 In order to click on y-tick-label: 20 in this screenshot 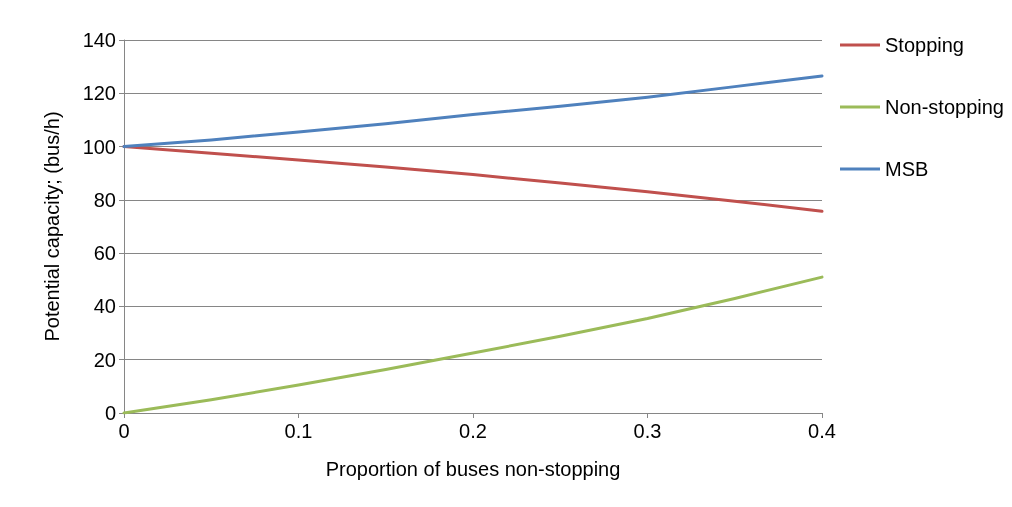, I will do `click(104, 359)`.